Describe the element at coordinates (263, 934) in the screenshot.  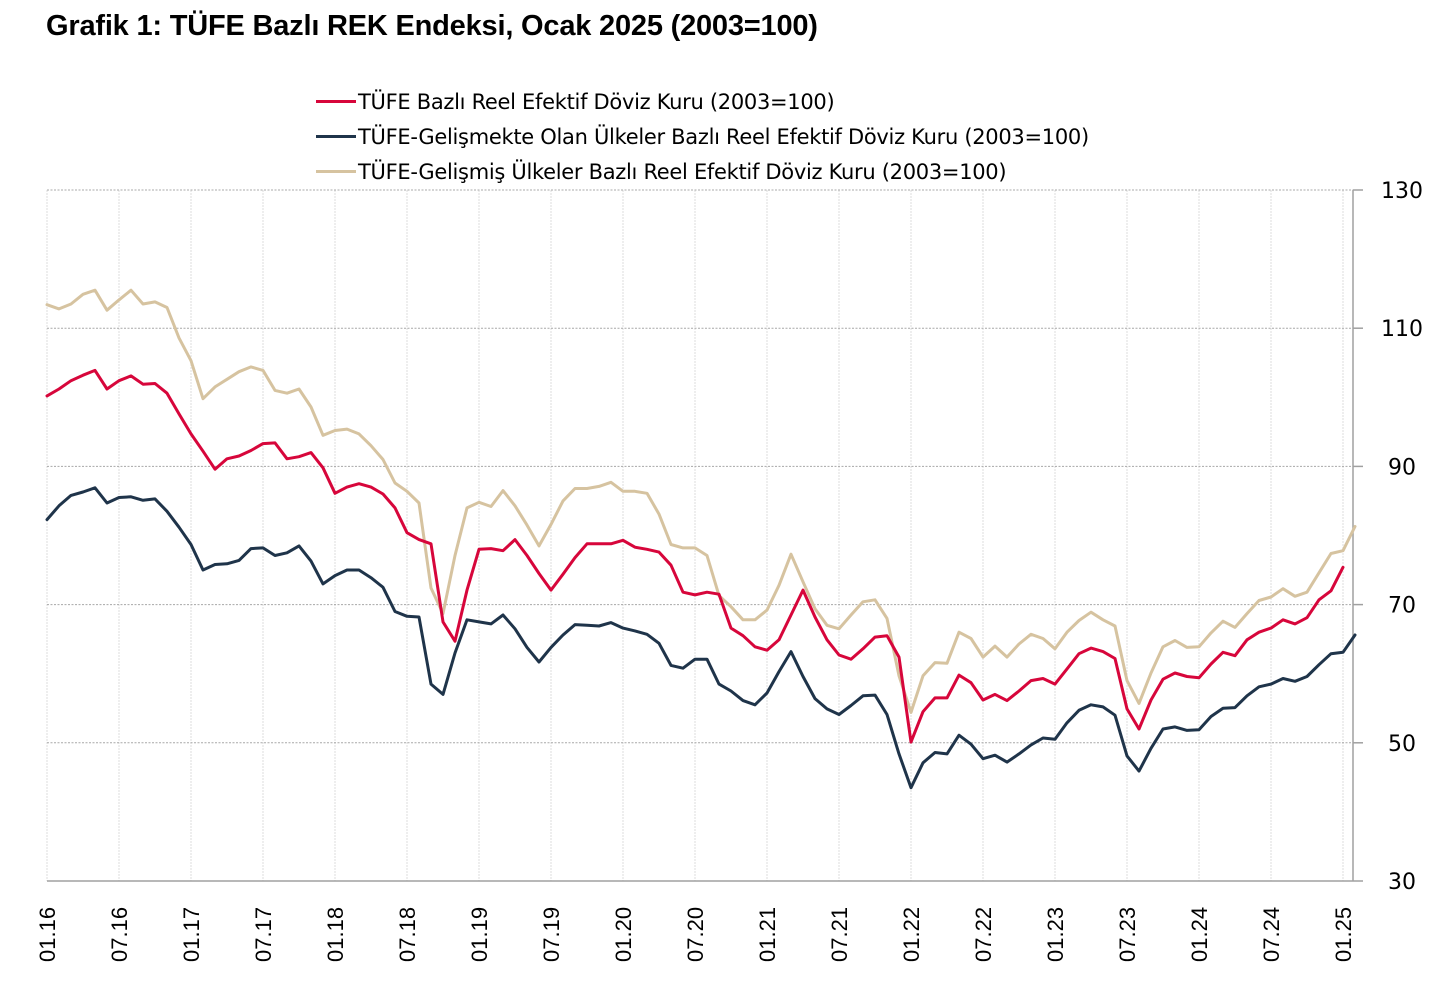
I see `x-tick-label: 07.17` at that location.